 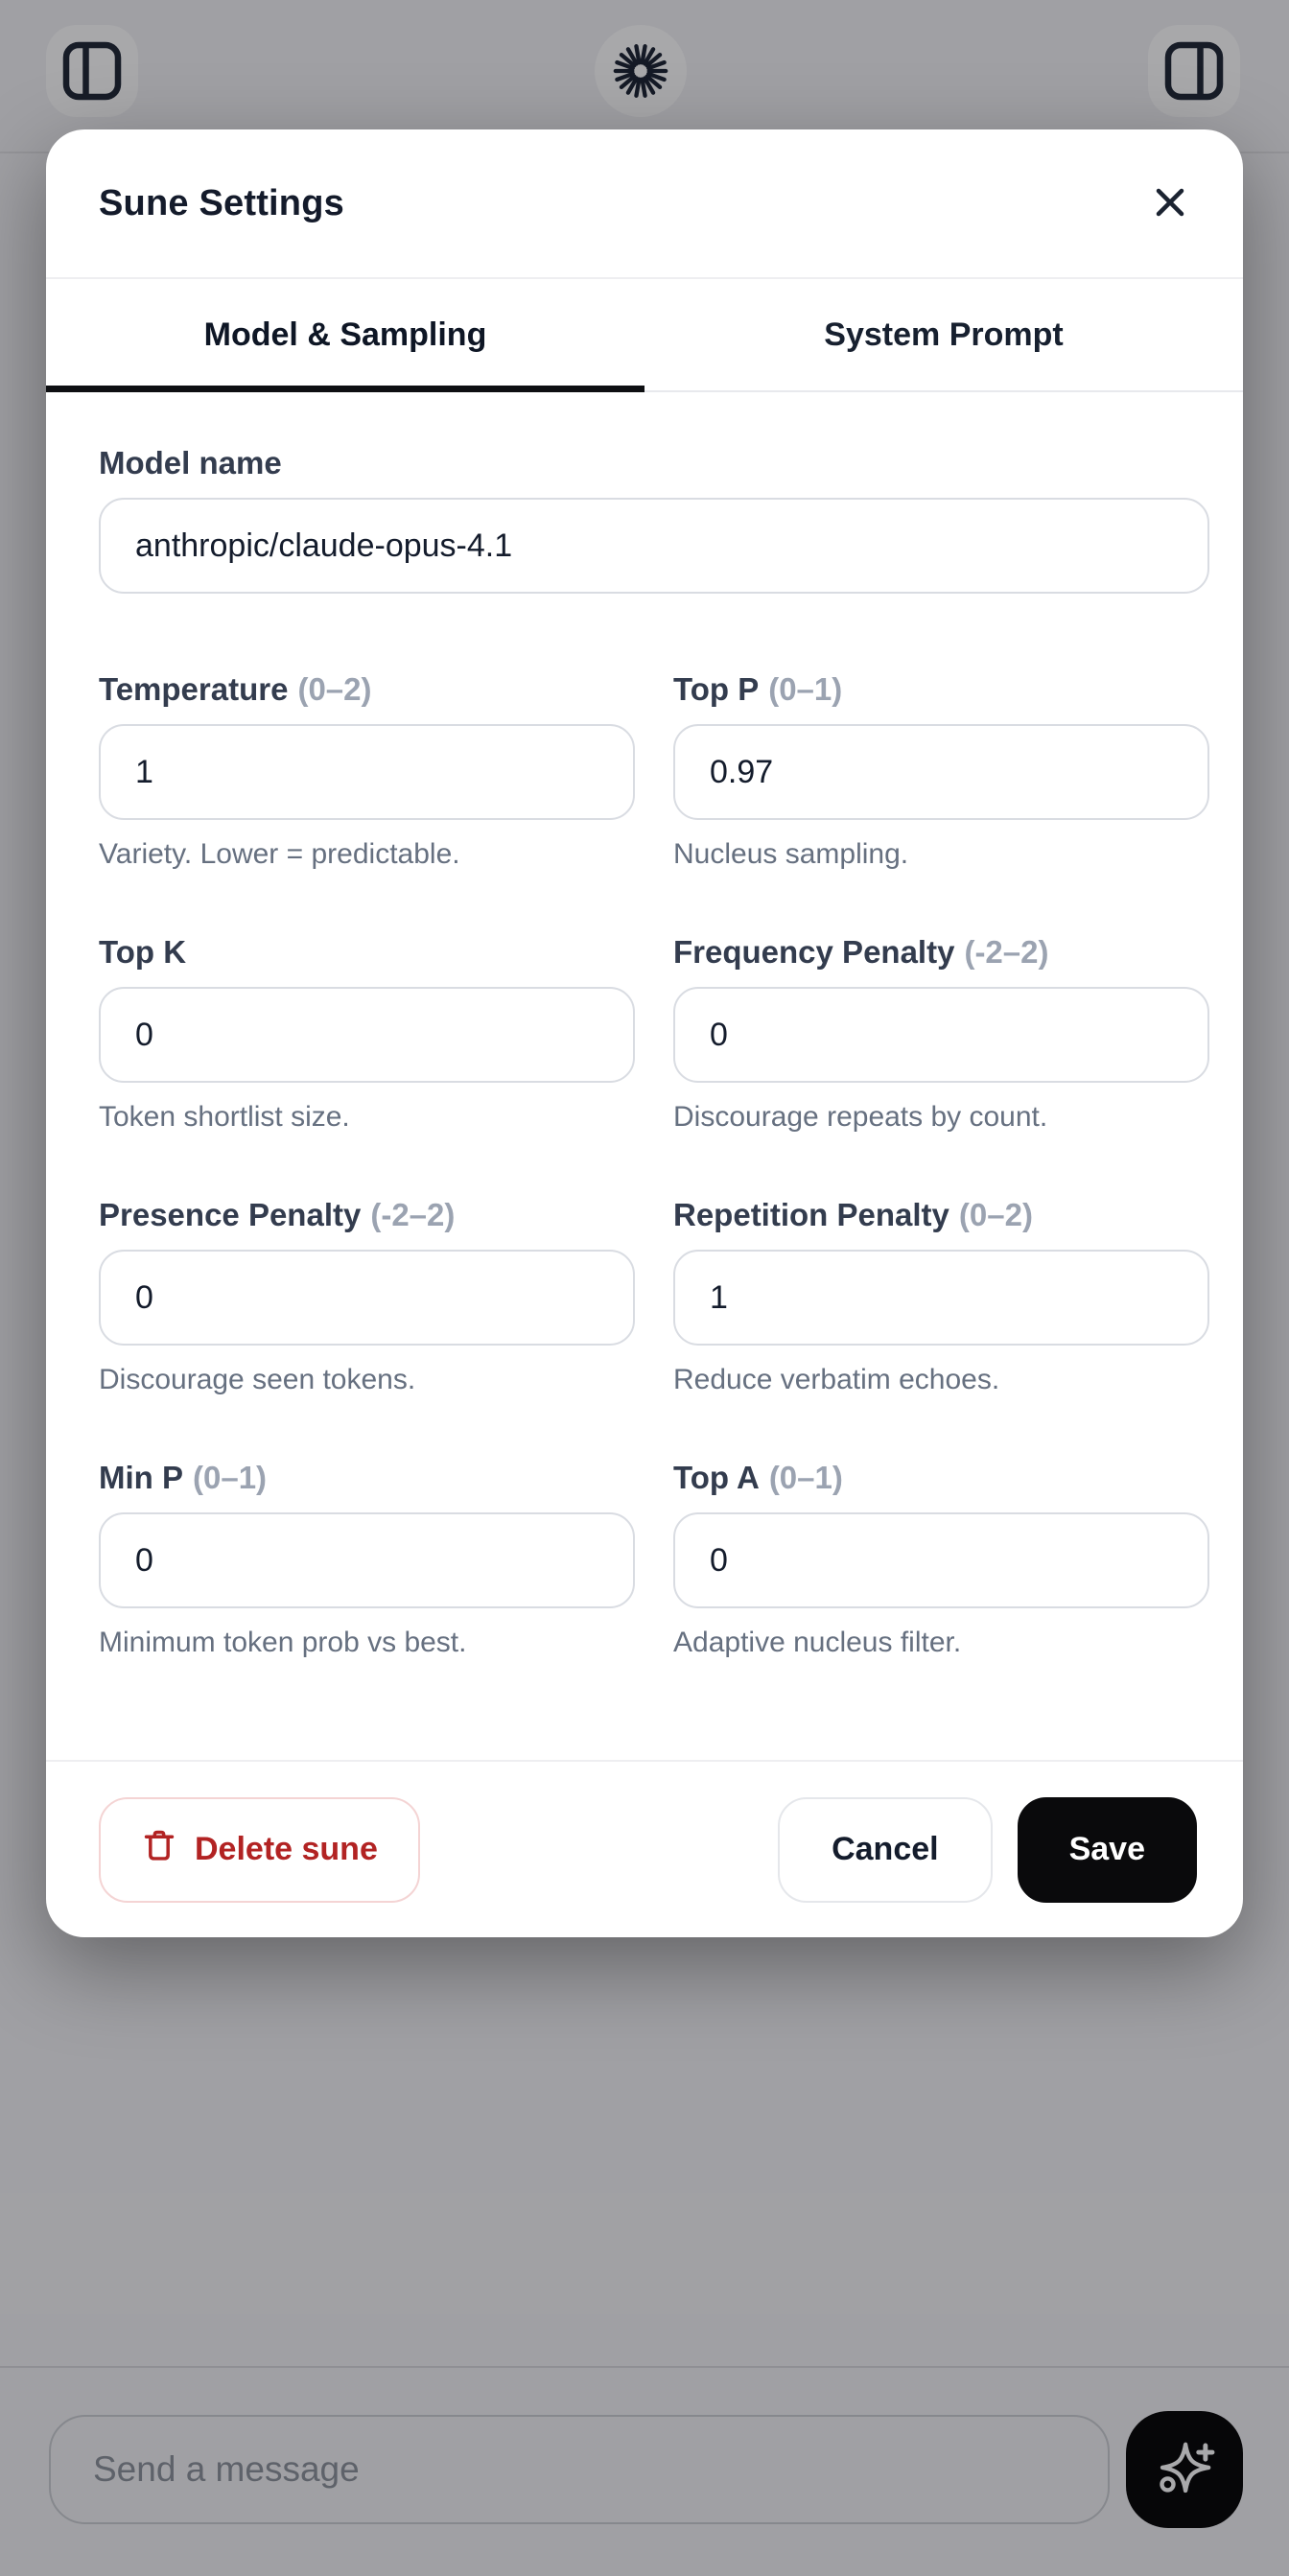 What do you see at coordinates (996, 1214) in the screenshot?
I see `repetition-penalty-range: (0–2)` at bounding box center [996, 1214].